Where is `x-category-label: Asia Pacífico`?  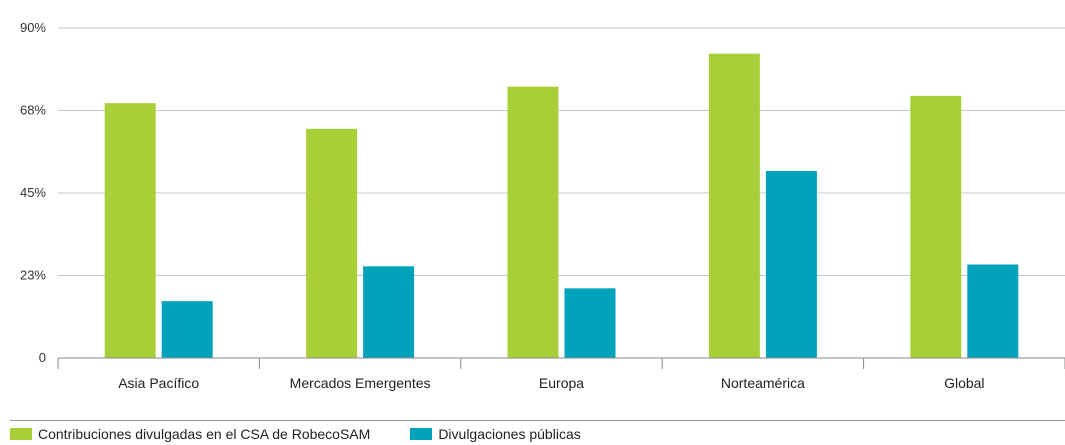
x-category-label: Asia Pacífico is located at coordinates (158, 383).